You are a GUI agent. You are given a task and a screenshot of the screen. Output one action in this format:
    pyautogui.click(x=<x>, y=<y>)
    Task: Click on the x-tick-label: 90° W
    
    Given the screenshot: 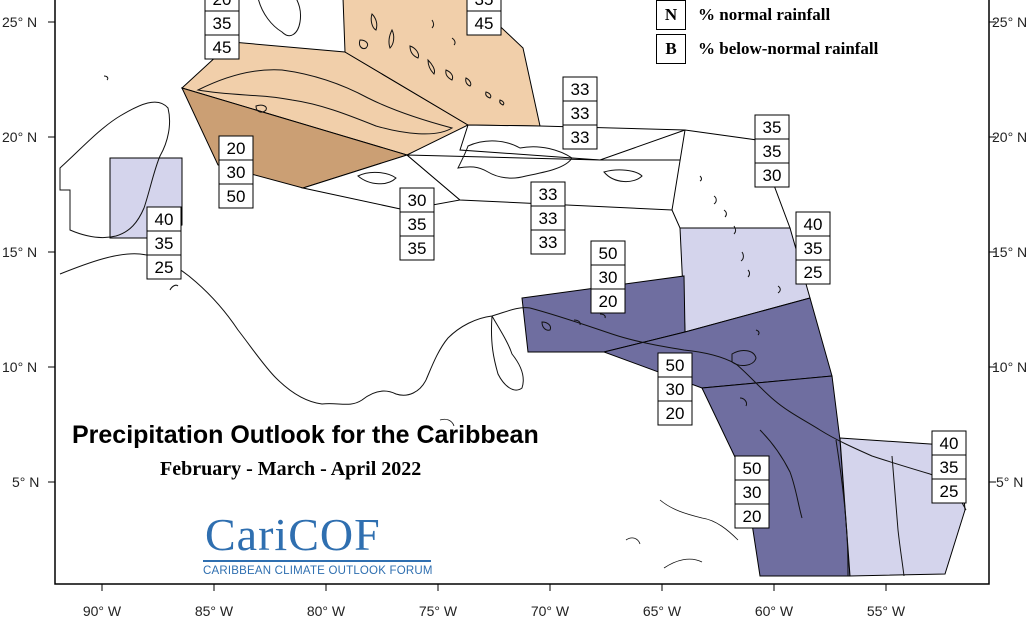 What is the action you would take?
    pyautogui.click(x=102, y=611)
    